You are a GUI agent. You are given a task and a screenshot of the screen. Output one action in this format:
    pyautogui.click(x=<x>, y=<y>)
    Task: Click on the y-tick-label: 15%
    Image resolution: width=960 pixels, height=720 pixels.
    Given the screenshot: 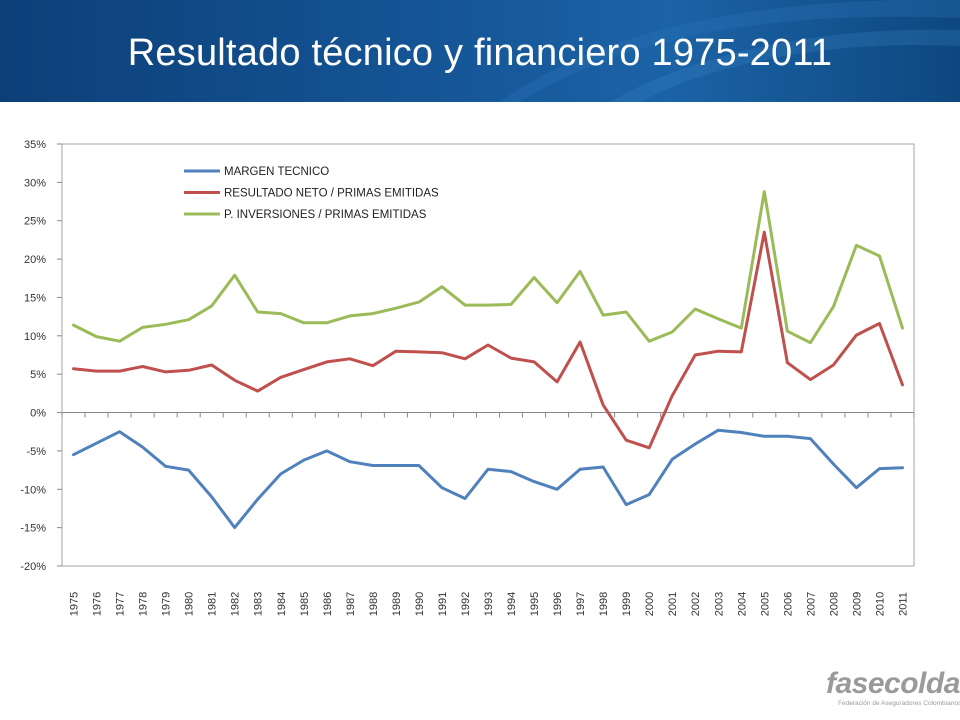 What is the action you would take?
    pyautogui.click(x=35, y=298)
    